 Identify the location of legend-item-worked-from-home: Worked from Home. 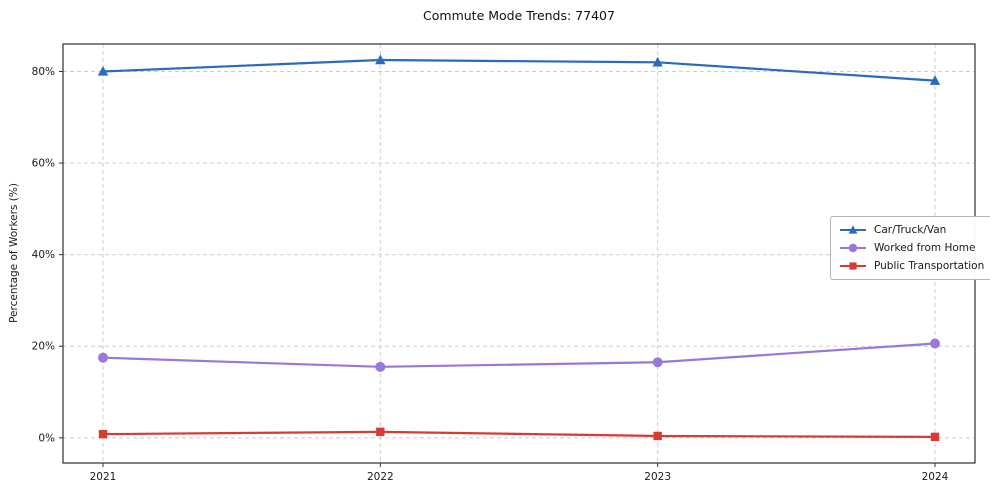
(911, 248).